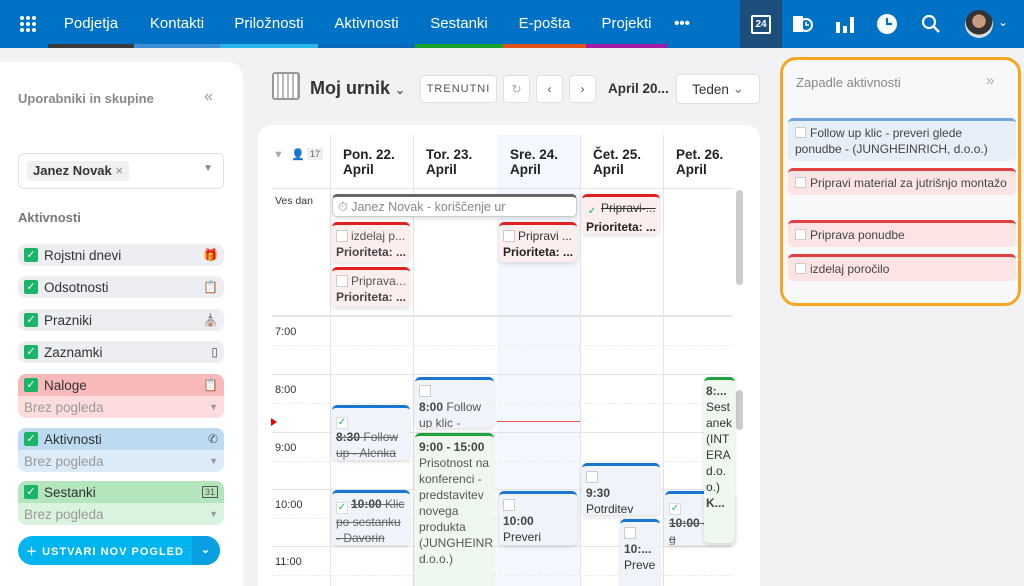  I want to click on allday-scrollbar, so click(739, 237).